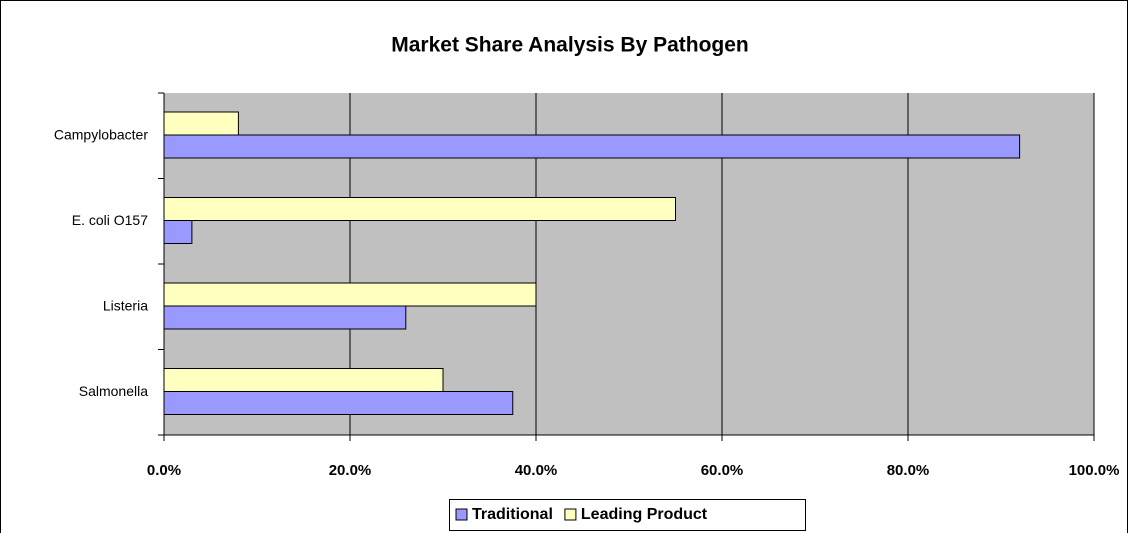 The image size is (1130, 533). What do you see at coordinates (644, 514) in the screenshot?
I see `legend-label: Leading Product` at bounding box center [644, 514].